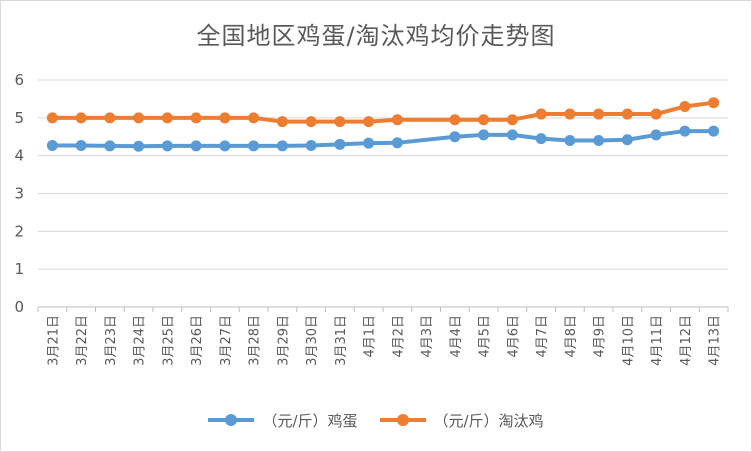 Image resolution: width=752 pixels, height=452 pixels. What do you see at coordinates (628, 340) in the screenshot?
I see `x-tick-label: 4月10日` at bounding box center [628, 340].